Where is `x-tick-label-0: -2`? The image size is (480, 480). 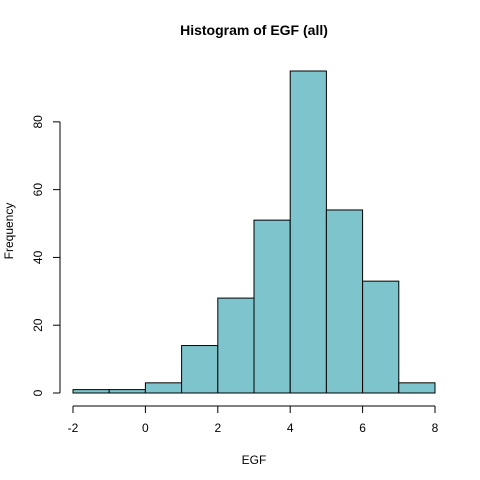 x-tick-label-0: -2 is located at coordinates (73, 428).